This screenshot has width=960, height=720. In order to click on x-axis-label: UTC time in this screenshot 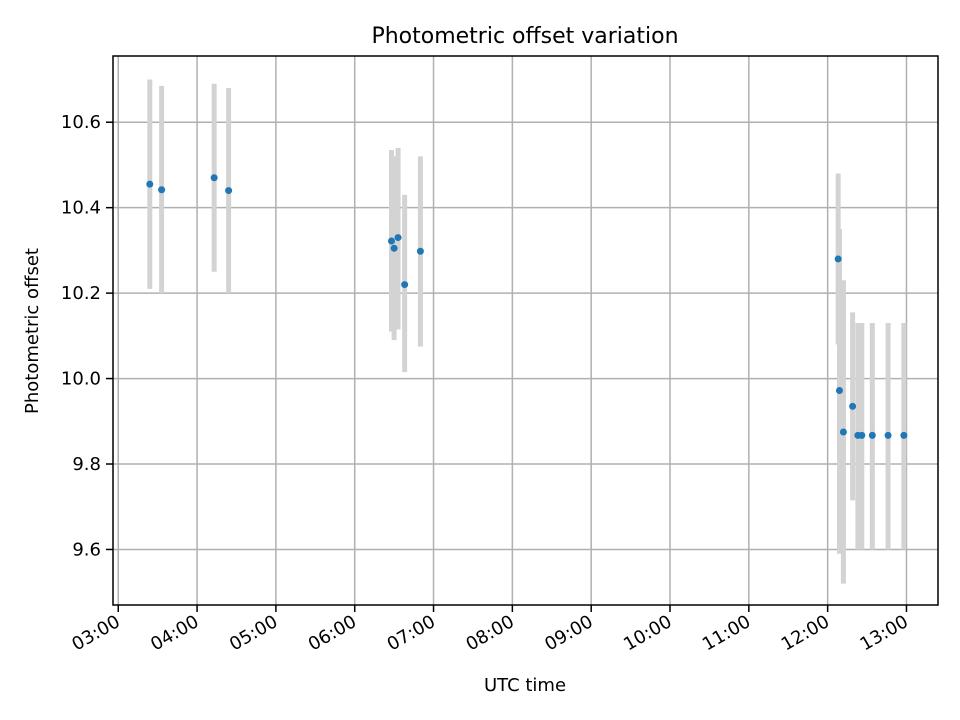, I will do `click(525, 685)`.